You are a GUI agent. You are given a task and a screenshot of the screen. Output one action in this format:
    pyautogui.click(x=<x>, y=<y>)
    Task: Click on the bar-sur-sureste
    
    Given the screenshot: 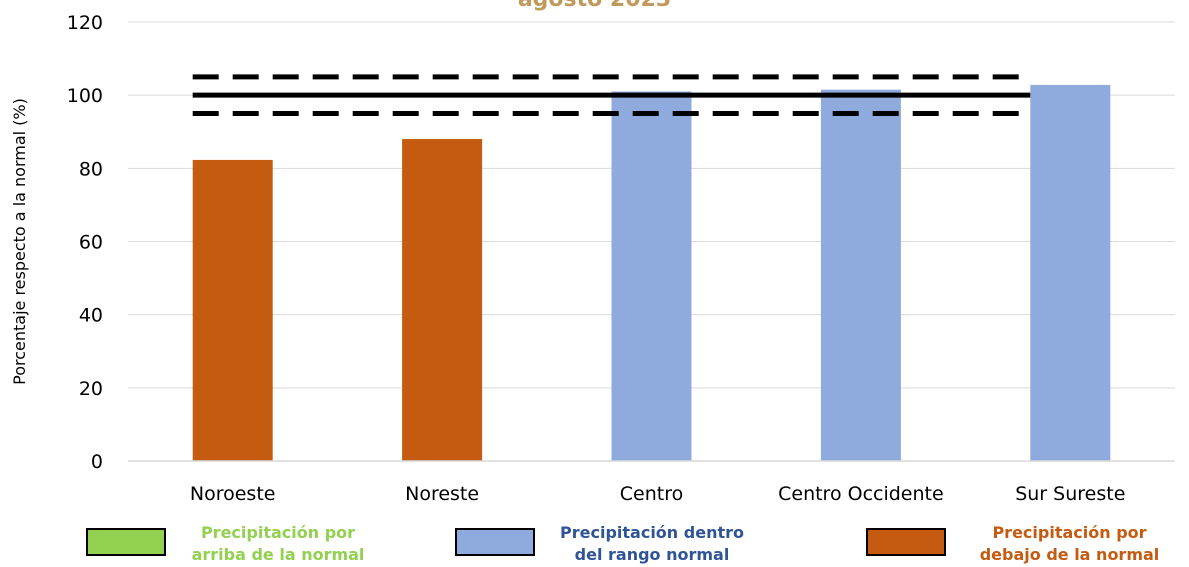 What is the action you would take?
    pyautogui.click(x=1070, y=272)
    